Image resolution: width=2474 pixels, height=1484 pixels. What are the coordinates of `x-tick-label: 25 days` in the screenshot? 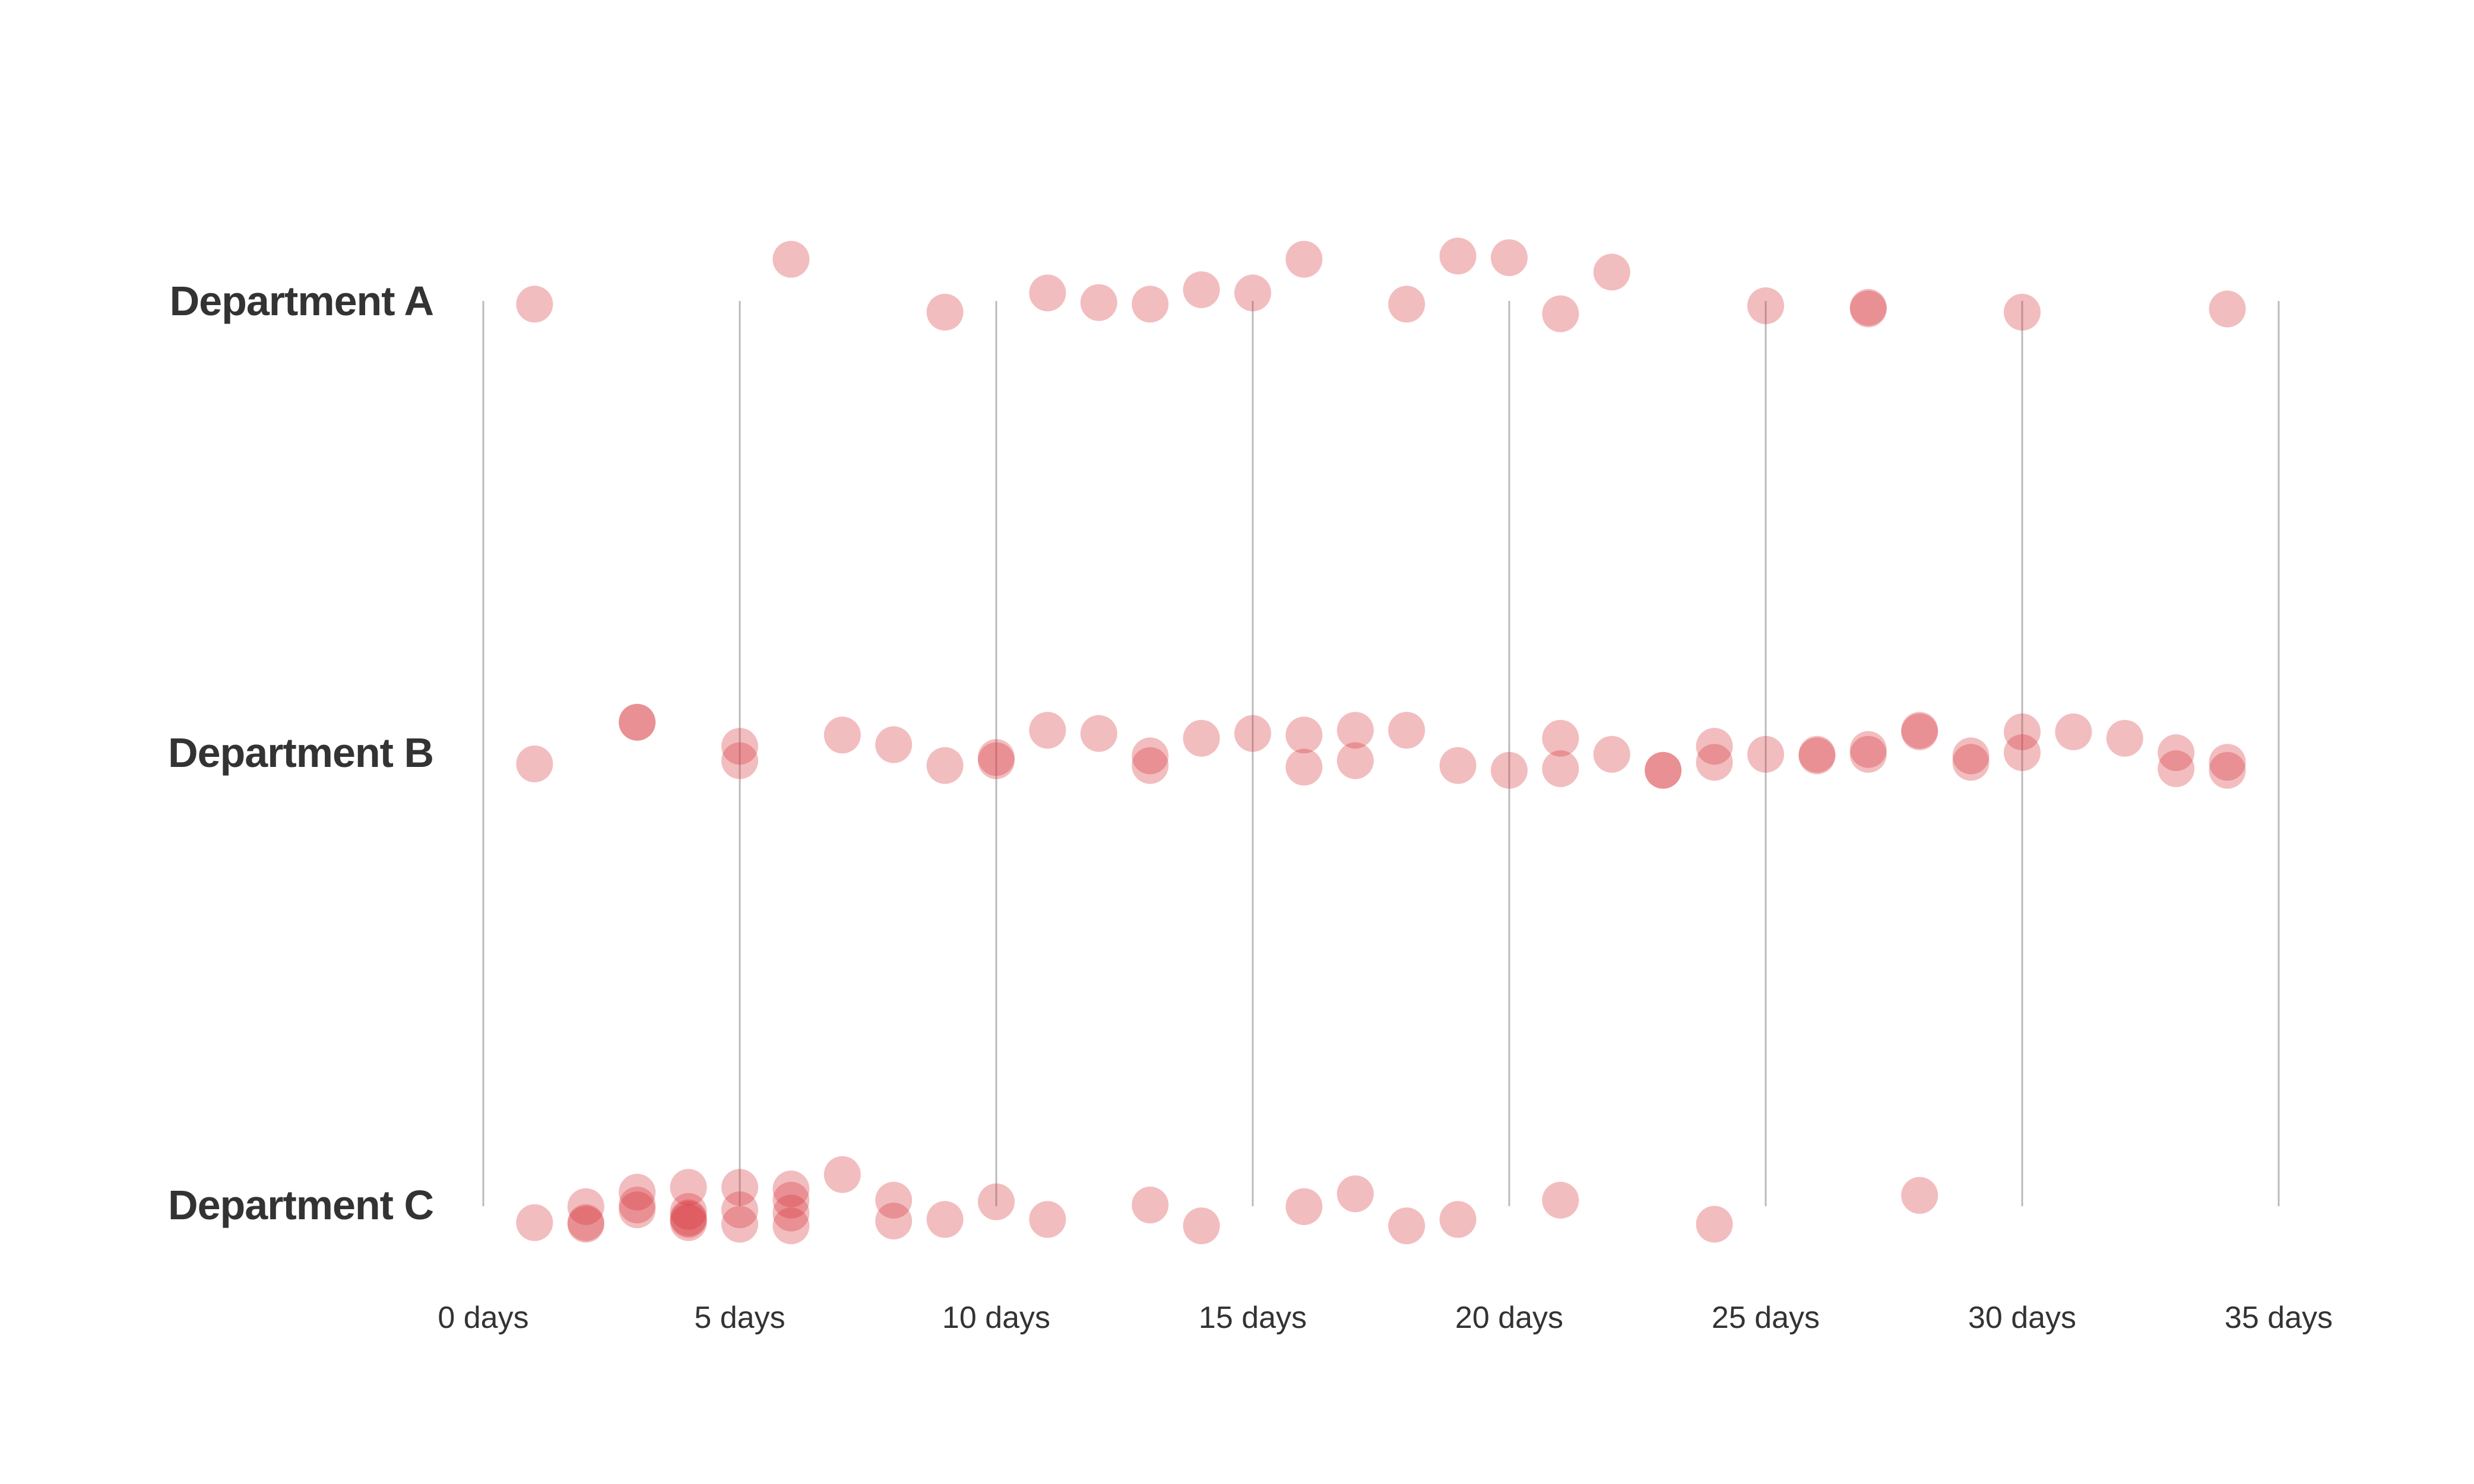 It's located at (1765, 1318).